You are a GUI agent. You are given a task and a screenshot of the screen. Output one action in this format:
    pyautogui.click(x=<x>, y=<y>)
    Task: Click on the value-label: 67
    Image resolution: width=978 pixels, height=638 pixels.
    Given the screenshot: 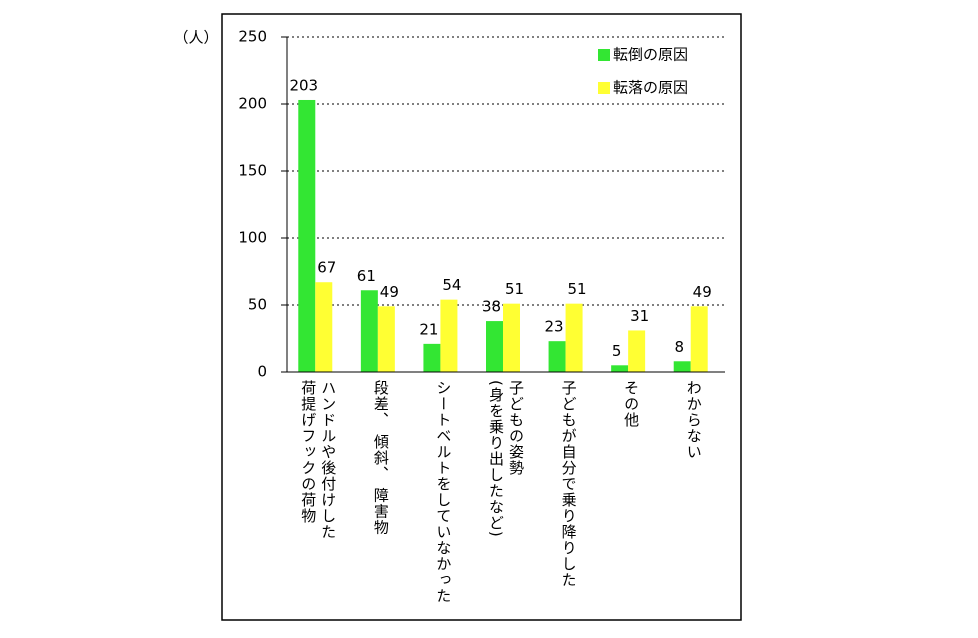 What is the action you would take?
    pyautogui.click(x=326, y=268)
    